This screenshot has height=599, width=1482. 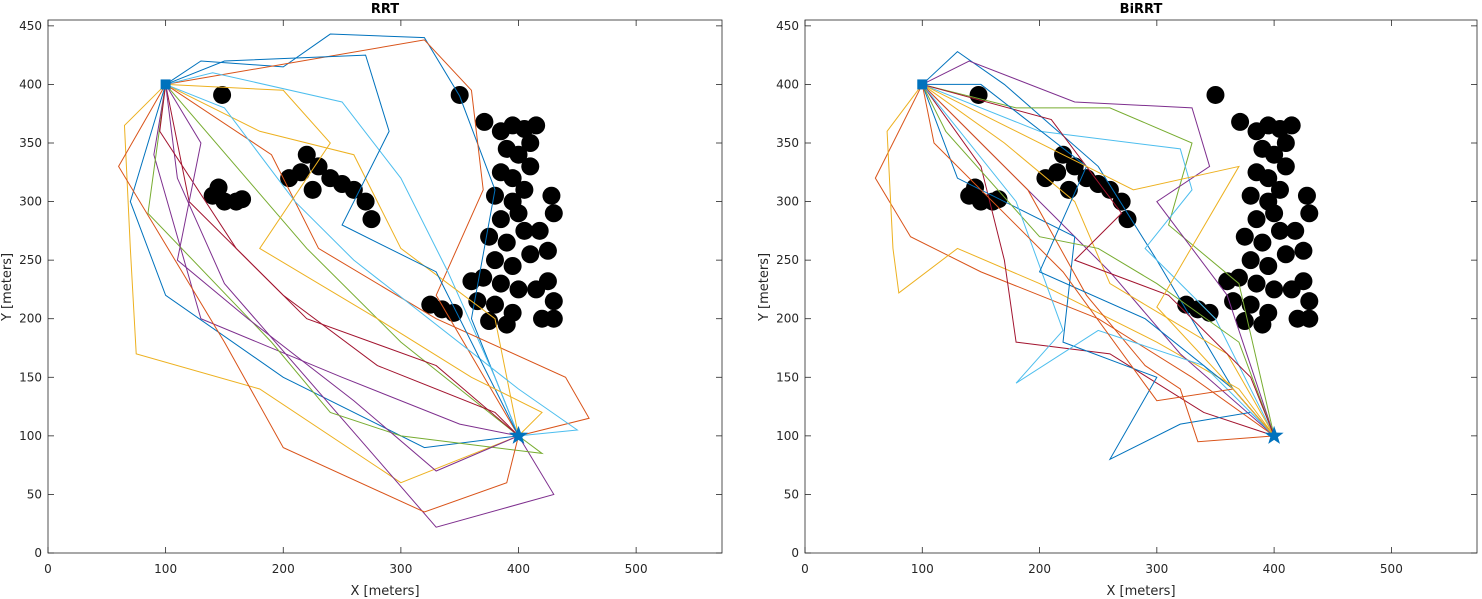 What do you see at coordinates (1140, 591) in the screenshot?
I see `birrt-x-axis-label: X [meters]` at bounding box center [1140, 591].